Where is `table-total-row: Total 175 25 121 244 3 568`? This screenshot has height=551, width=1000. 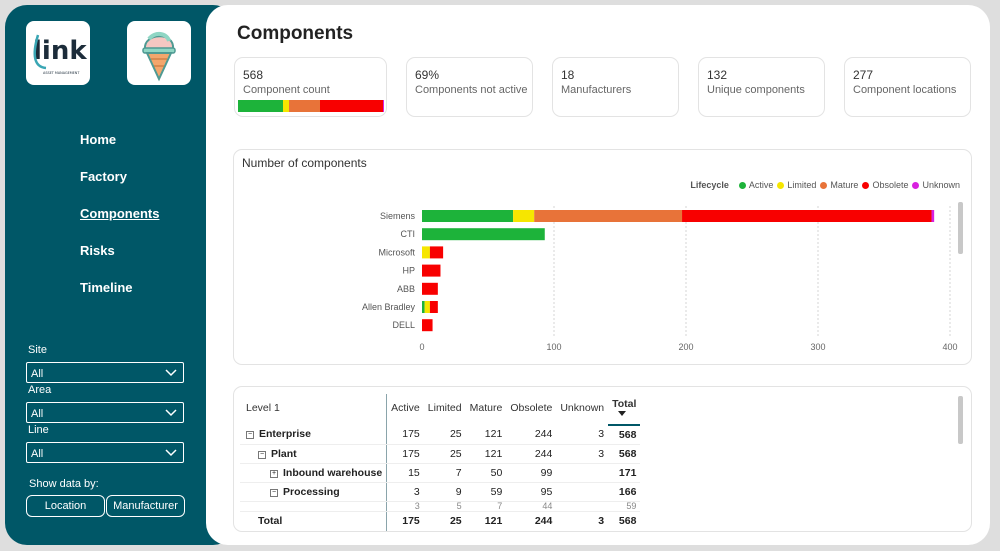 table-total-row: Total 175 25 121 244 3 568 is located at coordinates (440, 520).